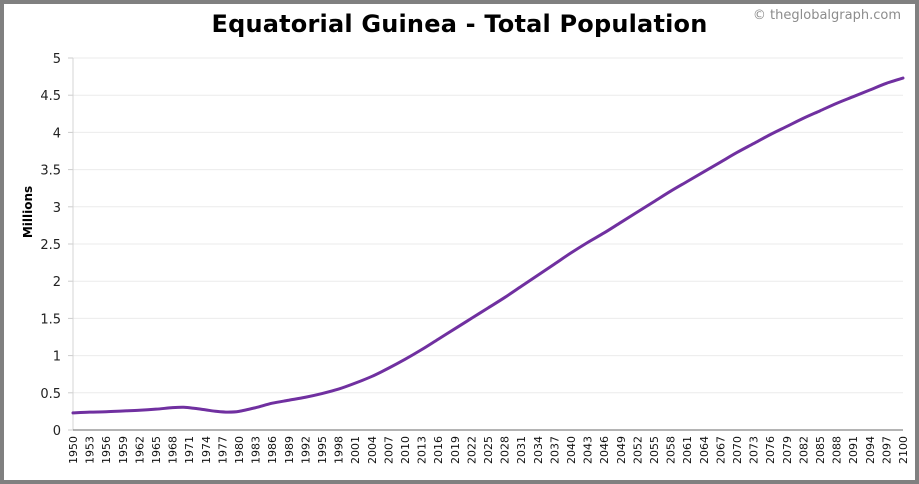 Image resolution: width=919 pixels, height=484 pixels. I want to click on x-tick-label: 1992, so click(305, 450).